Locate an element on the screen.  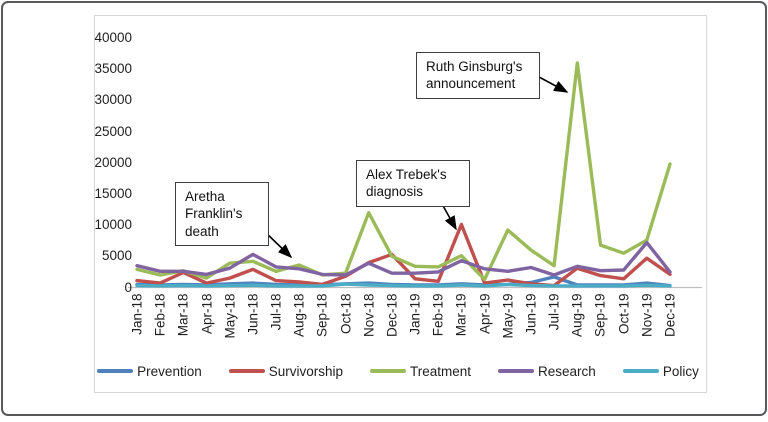
x-tick-label-sep-18: Sep-18 is located at coordinates (322, 315).